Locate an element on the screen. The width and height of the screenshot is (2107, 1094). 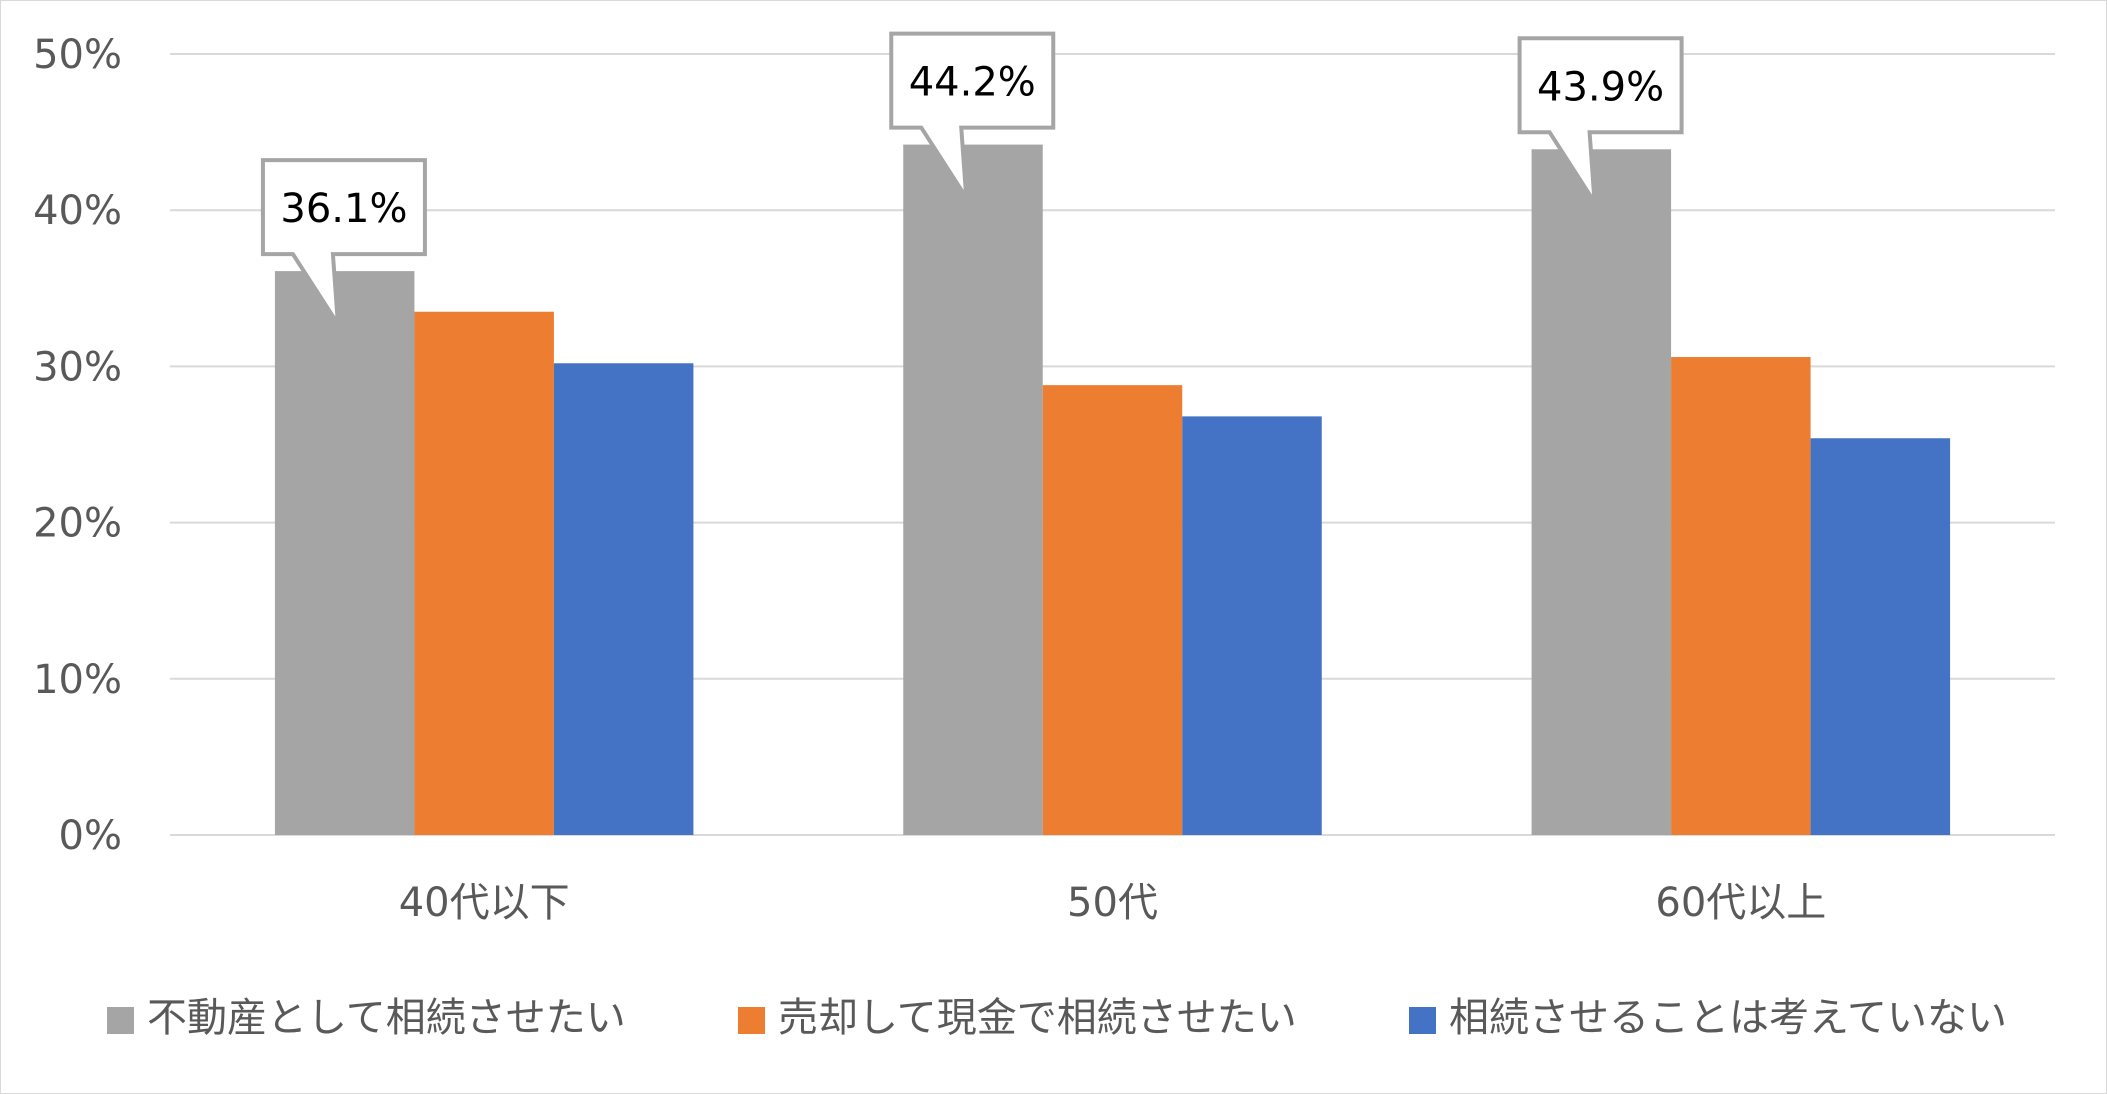
data-callout: 43.9% is located at coordinates (1600, 120).